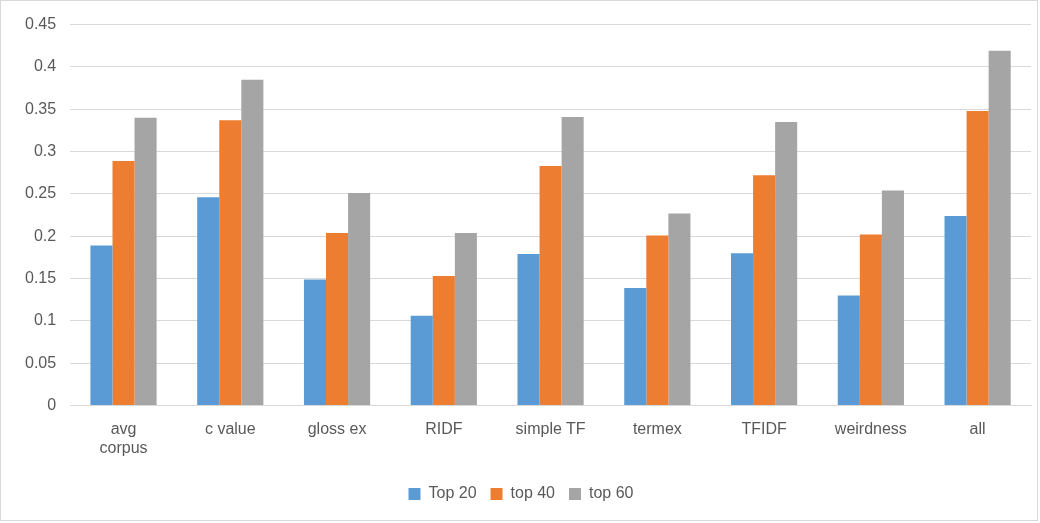  What do you see at coordinates (230, 428) in the screenshot?
I see `x-tick-label: c value` at bounding box center [230, 428].